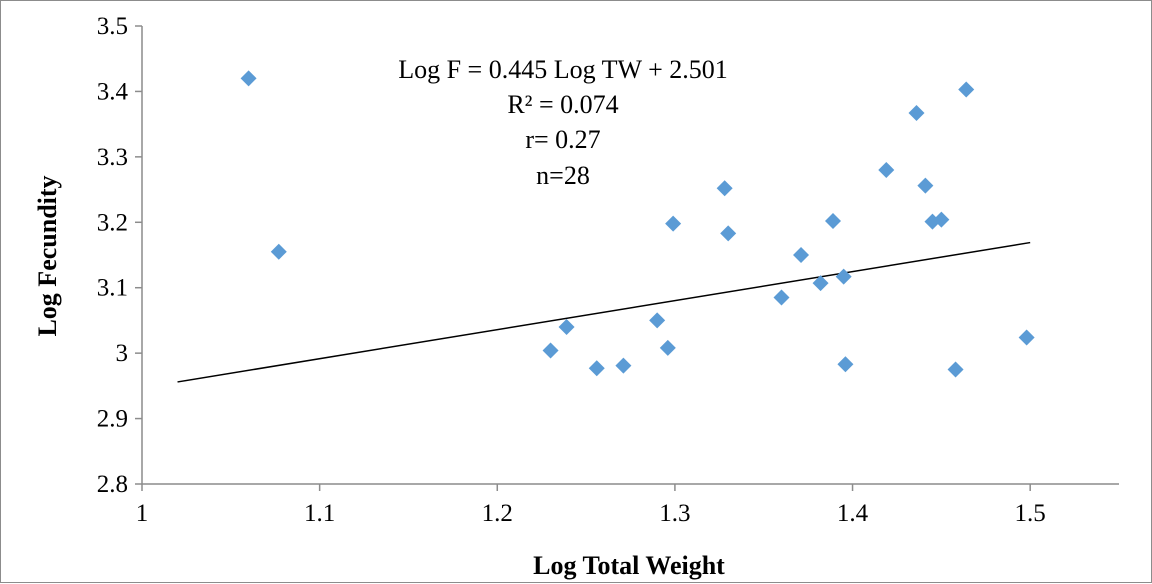 This screenshot has height=584, width=1152. I want to click on y-tick-label: 2.9, so click(112, 419).